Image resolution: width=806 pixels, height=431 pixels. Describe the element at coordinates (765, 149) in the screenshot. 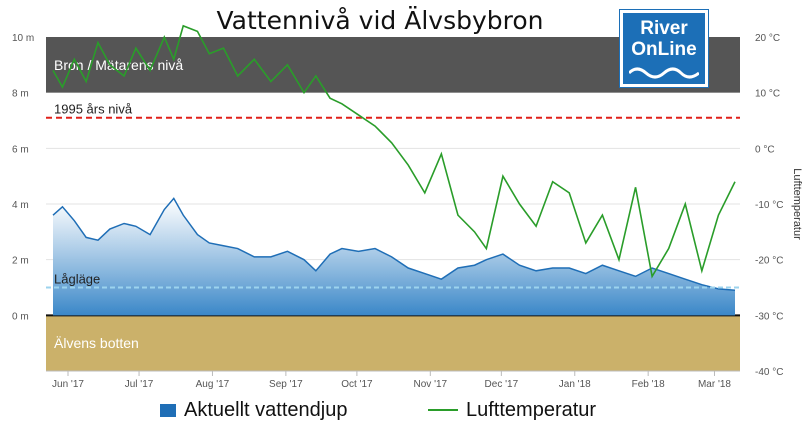

I see `y-right-tick-label: 0 °C` at that location.